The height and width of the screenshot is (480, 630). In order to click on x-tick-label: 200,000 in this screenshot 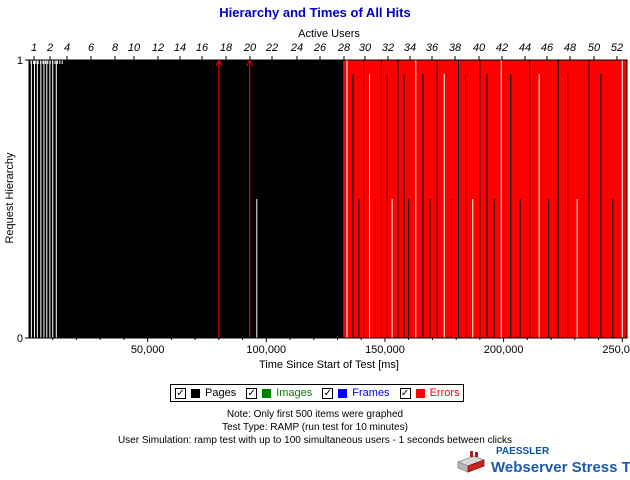, I will do `click(504, 350)`.